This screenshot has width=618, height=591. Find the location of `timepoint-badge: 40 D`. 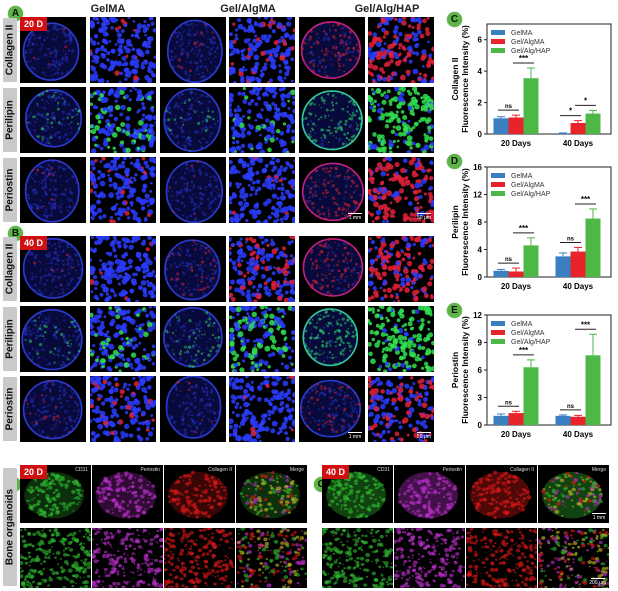

timepoint-badge: 40 D is located at coordinates (336, 472).